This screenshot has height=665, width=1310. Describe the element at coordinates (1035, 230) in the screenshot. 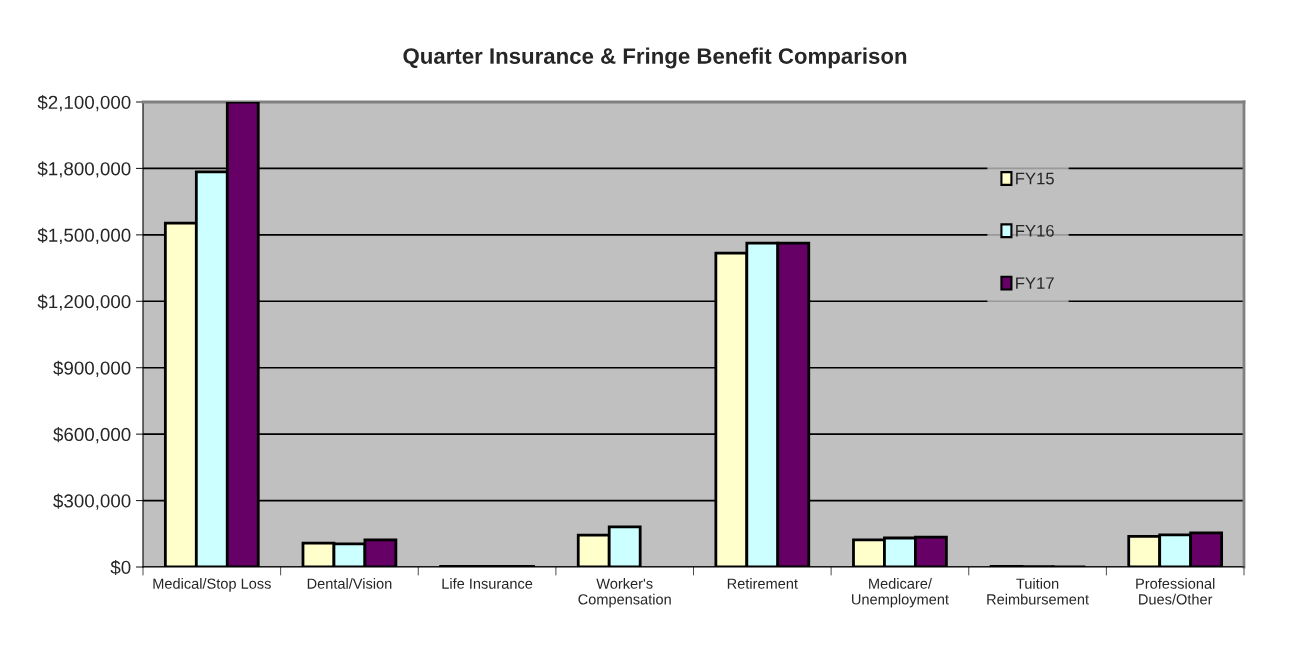

I see `legend-label: FY16` at that location.